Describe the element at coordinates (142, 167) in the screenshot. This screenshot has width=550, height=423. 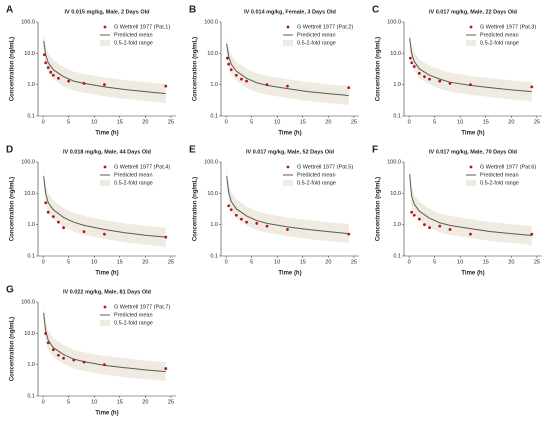
I see `legend-label: G Wettrell 1977 (Pat.4)` at that location.